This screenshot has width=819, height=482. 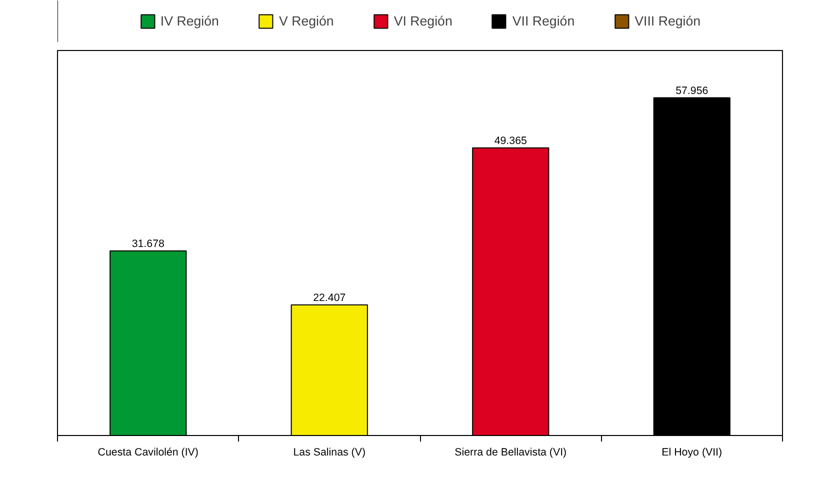 What do you see at coordinates (510, 140) in the screenshot?
I see `data-label: 49.365` at bounding box center [510, 140].